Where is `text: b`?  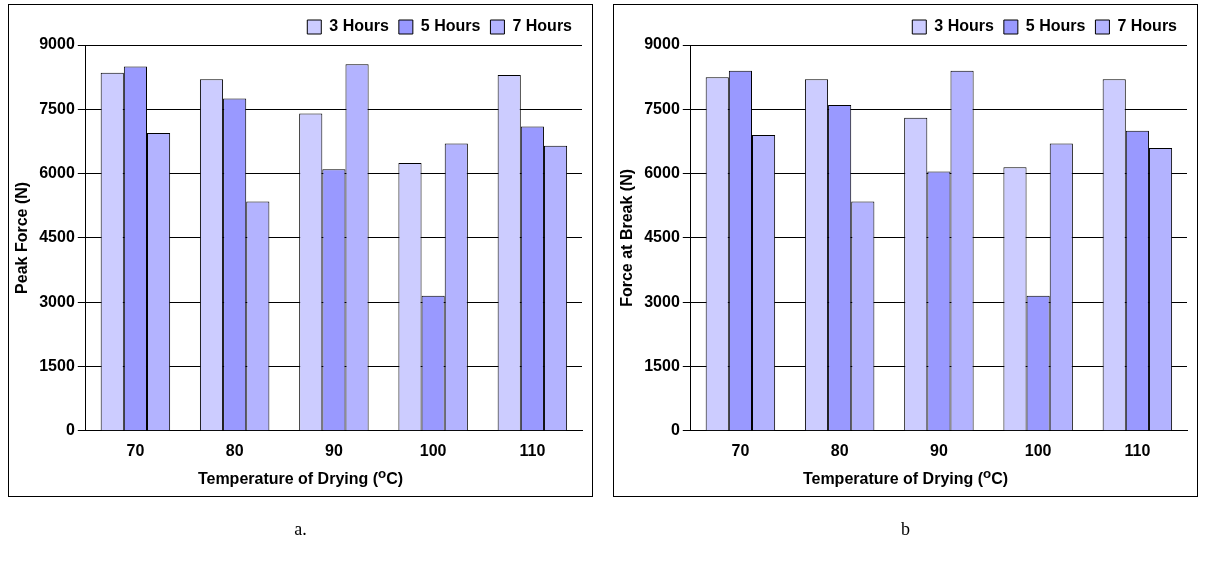 text: b is located at coordinates (905, 530).